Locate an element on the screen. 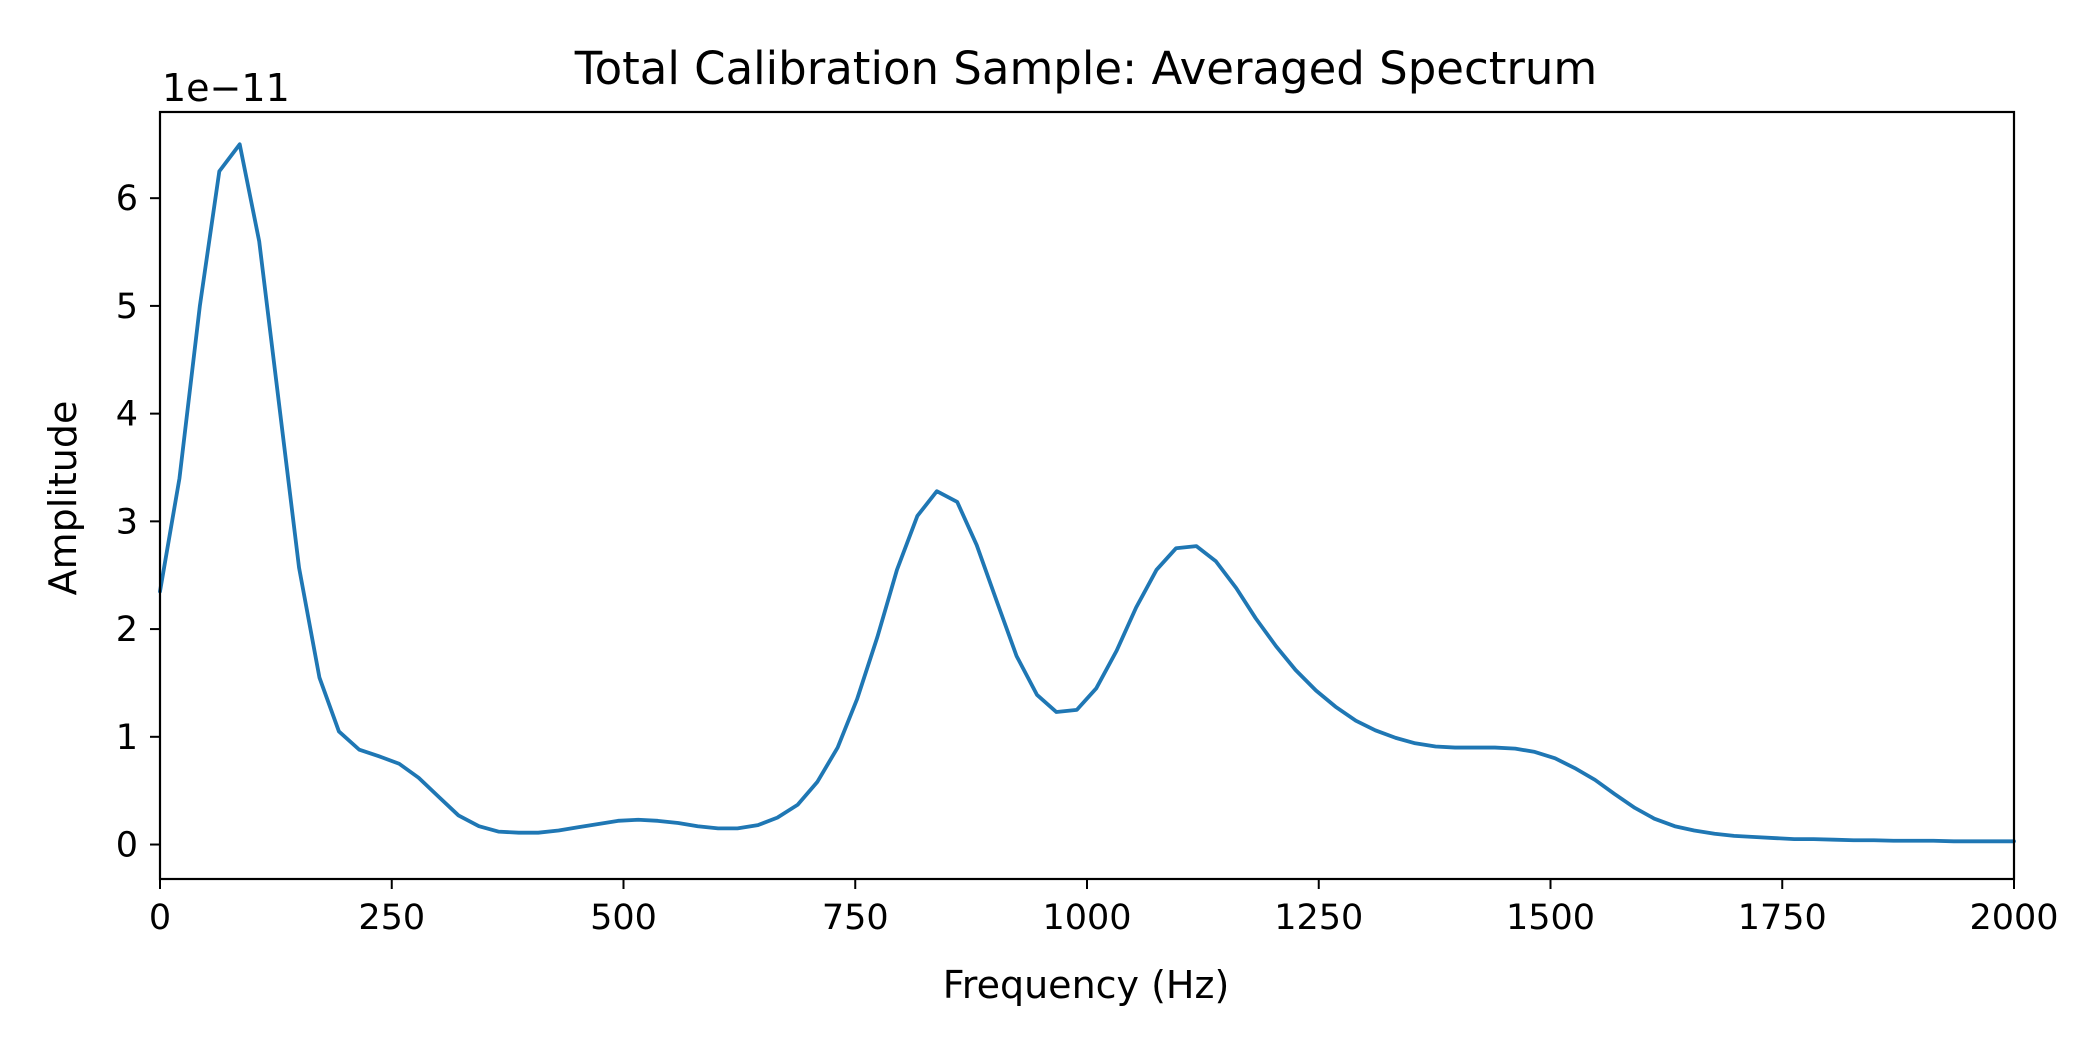 Image resolution: width=2100 pixels, height=1050 pixels. x-tick-label: 2000 is located at coordinates (2013, 918).